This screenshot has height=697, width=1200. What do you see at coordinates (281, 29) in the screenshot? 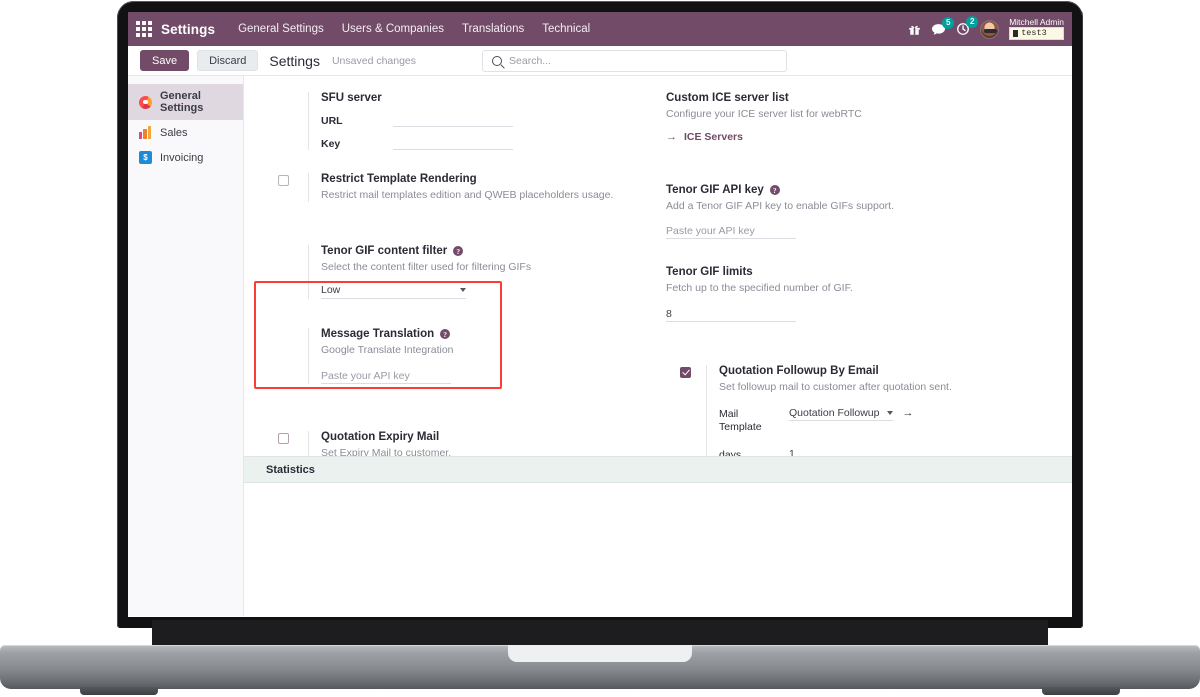
I see `menu-general-settings: General Settings` at bounding box center [281, 29].